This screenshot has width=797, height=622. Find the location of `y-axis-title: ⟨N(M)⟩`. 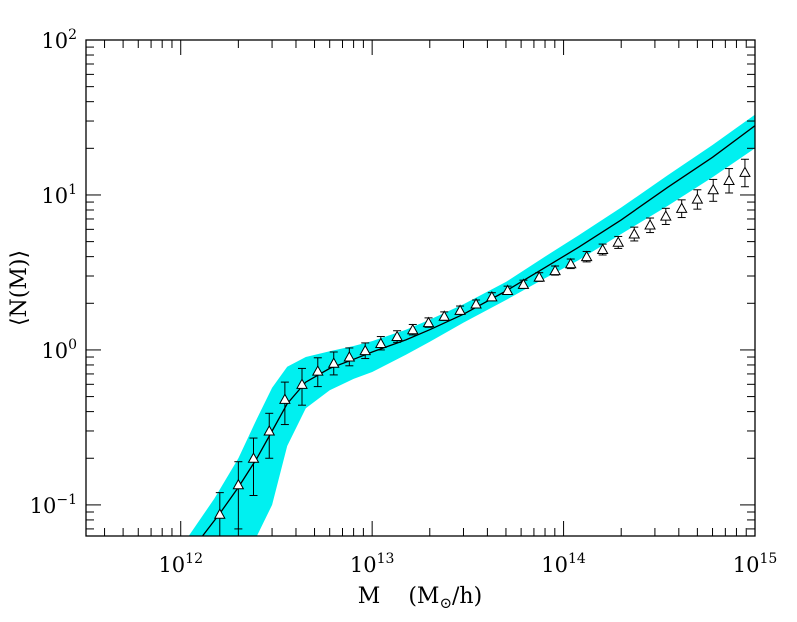

y-axis-title: ⟨N(M)⟩ is located at coordinates (19, 288).